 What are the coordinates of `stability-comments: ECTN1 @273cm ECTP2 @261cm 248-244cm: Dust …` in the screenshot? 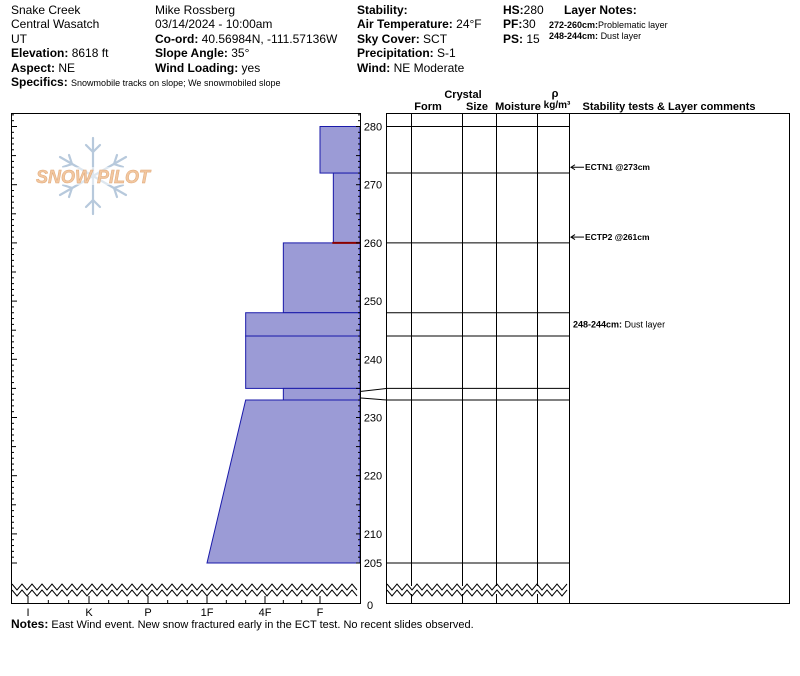 It's located at (617, 245).